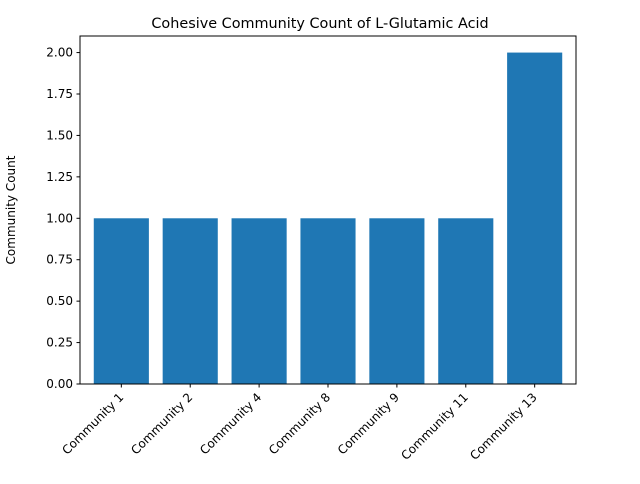 This screenshot has height=484, width=640. Describe the element at coordinates (59, 301) in the screenshot. I see `y-tick-label: 0.50` at that location.